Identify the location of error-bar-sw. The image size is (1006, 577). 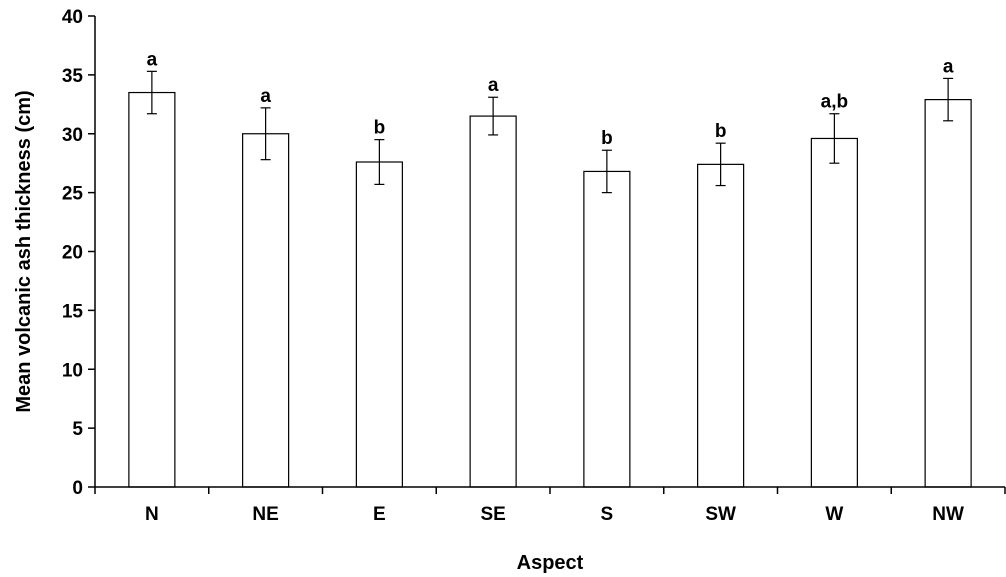
(720, 164).